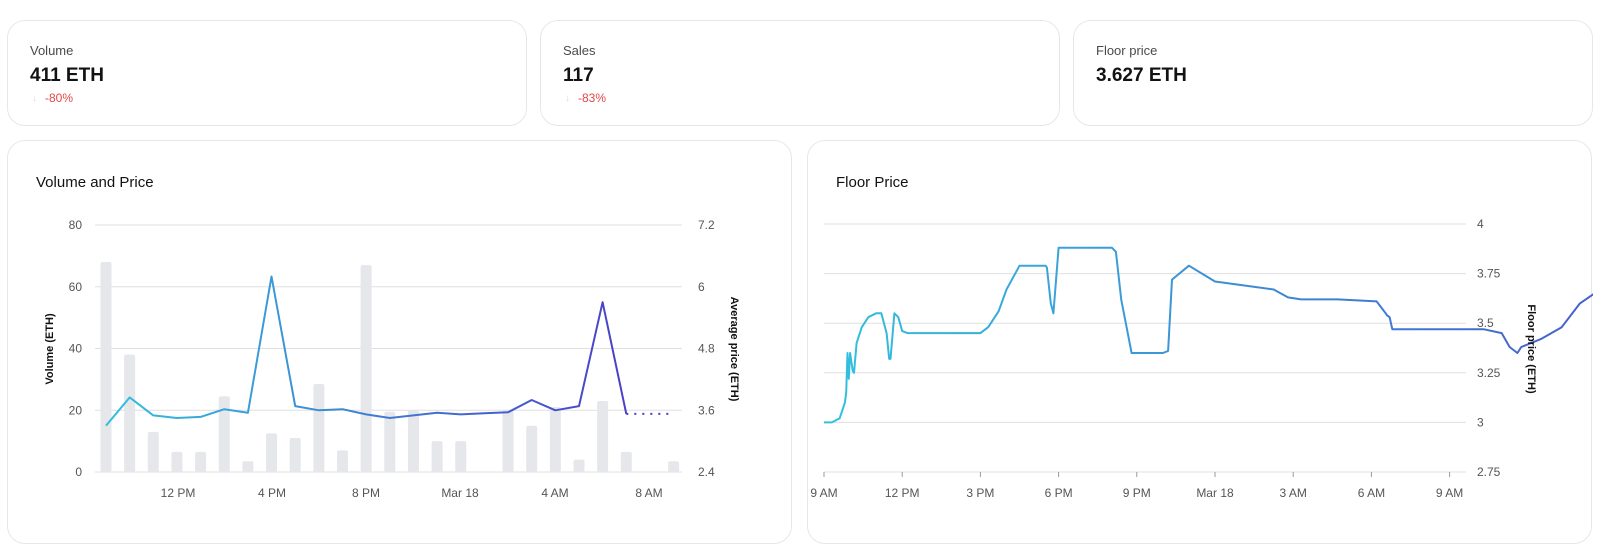 The width and height of the screenshot is (1600, 551). What do you see at coordinates (67, 75) in the screenshot?
I see `volume-value: 411 ETH` at bounding box center [67, 75].